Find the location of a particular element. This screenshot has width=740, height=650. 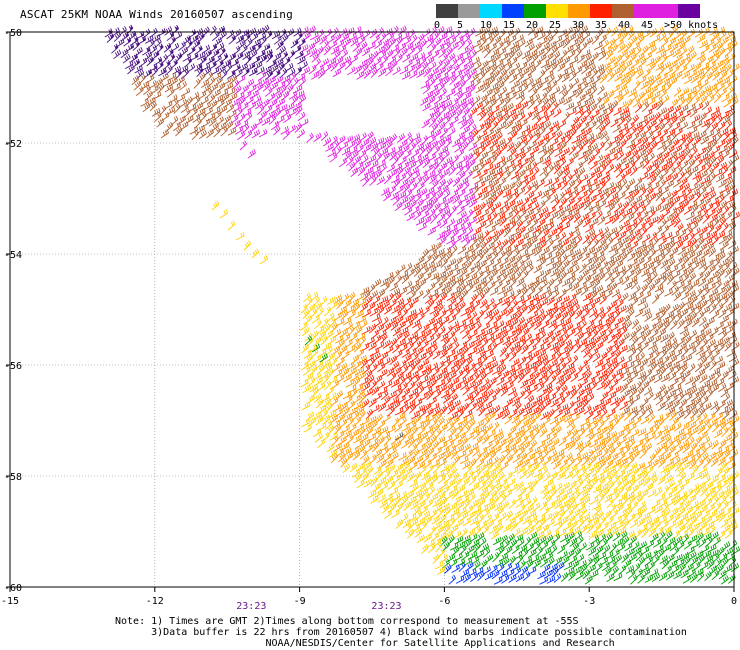

legend-swatch is located at coordinates (447, 11).